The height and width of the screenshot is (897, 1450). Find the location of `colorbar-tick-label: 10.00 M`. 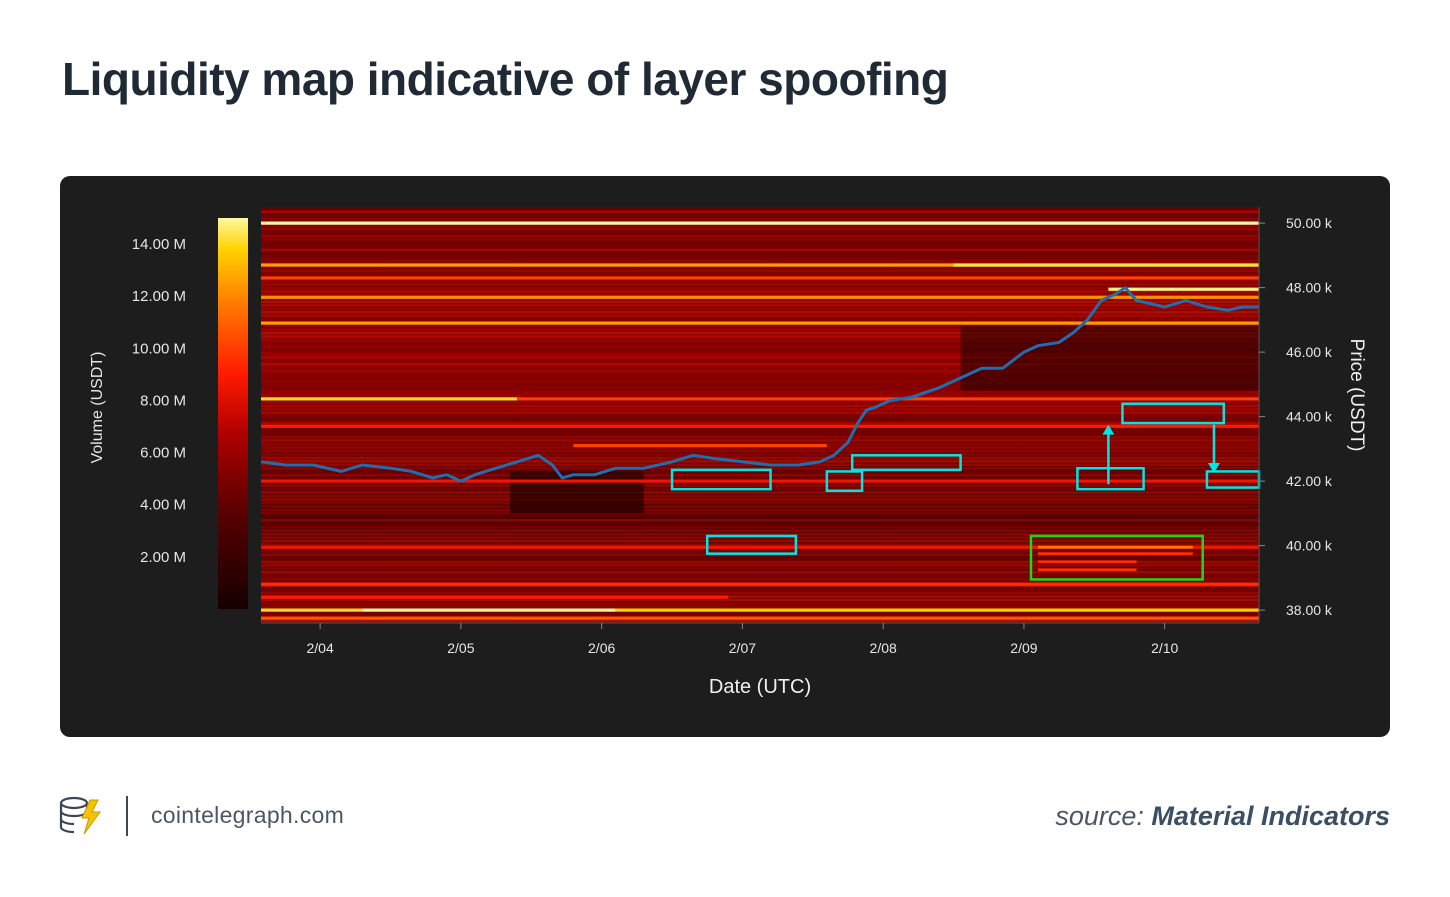

colorbar-tick-label: 10.00 M is located at coordinates (159, 348).